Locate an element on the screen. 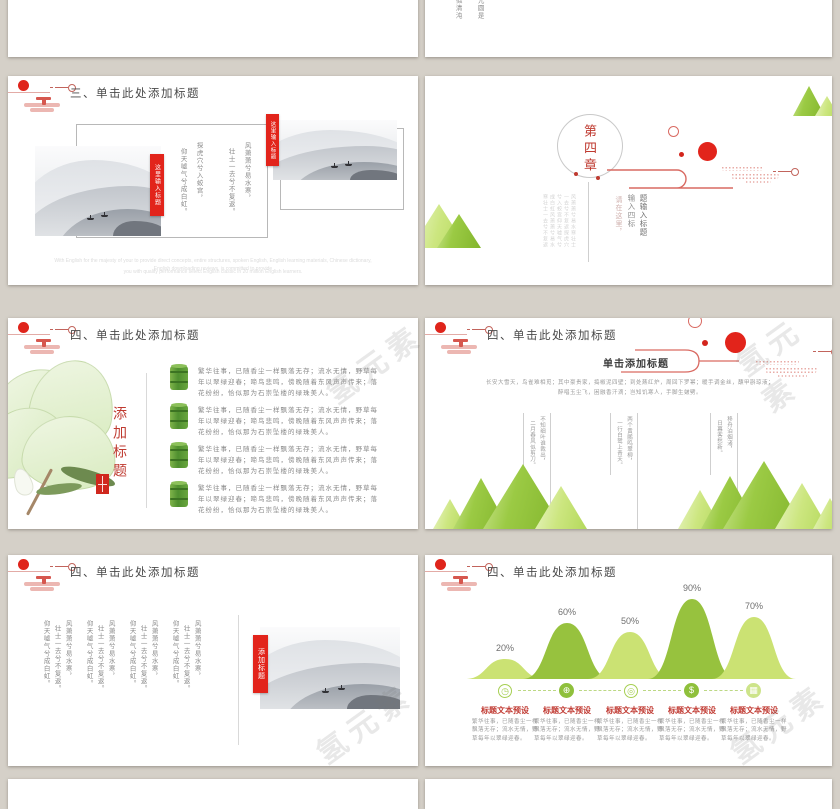 The height and width of the screenshot is (809, 840). building-icon: ▦ is located at coordinates (753, 690).